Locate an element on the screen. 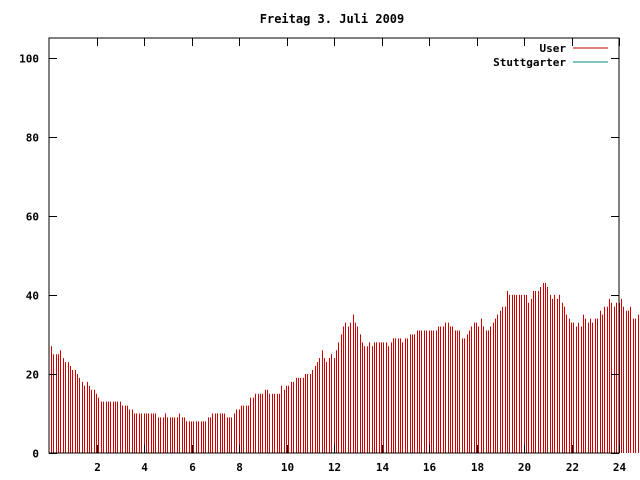  x-tick-label: 14 is located at coordinates (383, 467).